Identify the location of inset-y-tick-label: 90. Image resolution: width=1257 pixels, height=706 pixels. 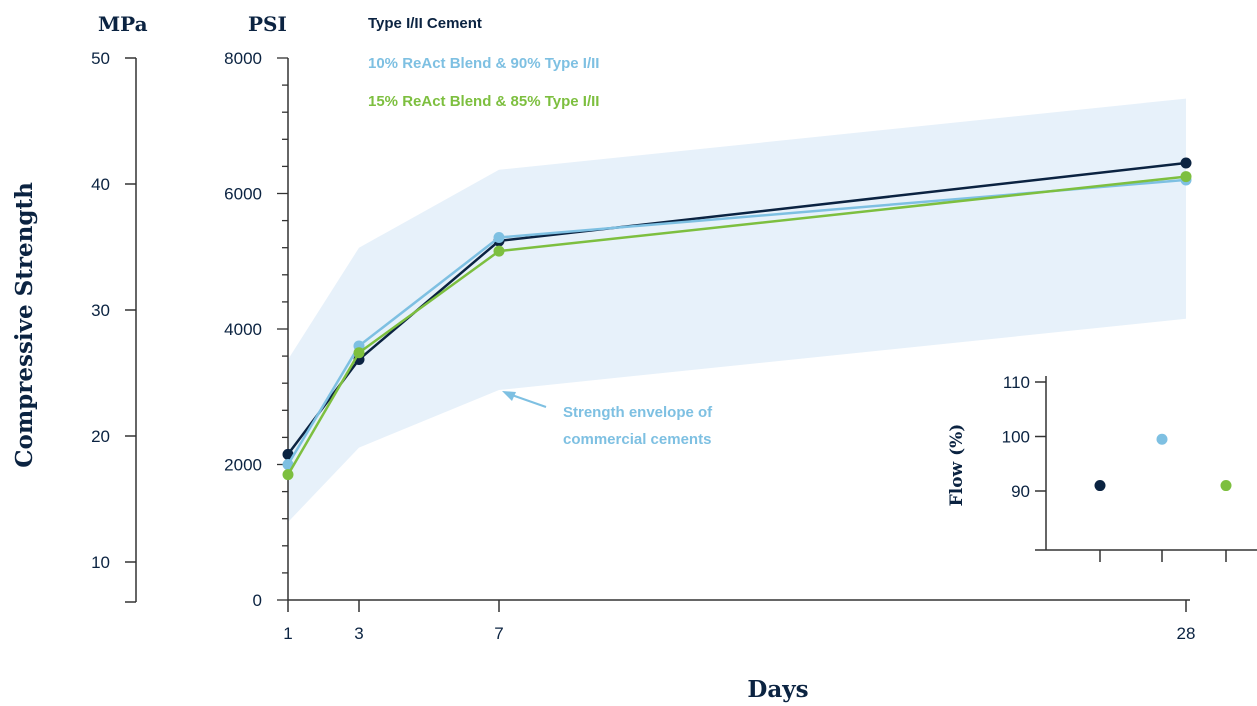
(1020, 491).